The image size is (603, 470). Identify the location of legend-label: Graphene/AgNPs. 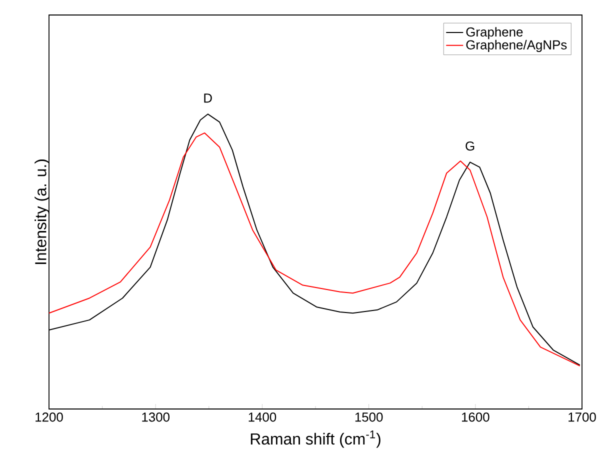
(516, 46).